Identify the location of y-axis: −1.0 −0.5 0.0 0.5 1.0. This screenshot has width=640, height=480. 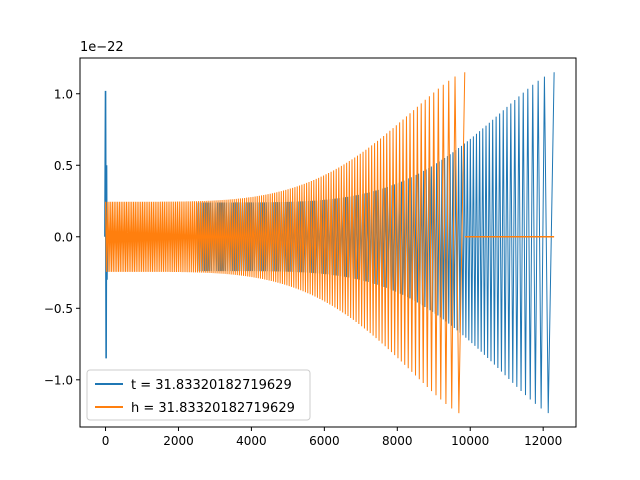
(62, 237).